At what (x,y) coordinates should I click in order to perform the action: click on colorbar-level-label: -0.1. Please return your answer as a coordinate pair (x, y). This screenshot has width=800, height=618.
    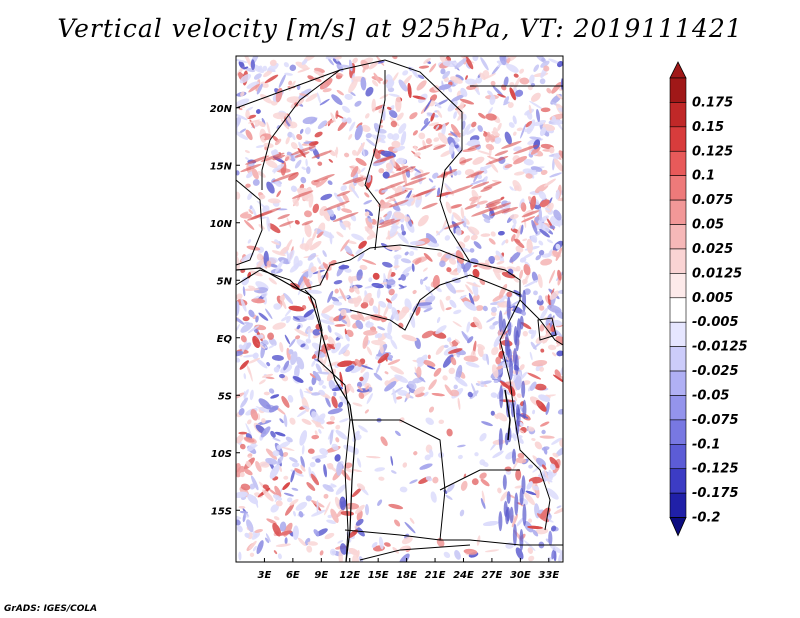
    Looking at the image, I should click on (706, 444).